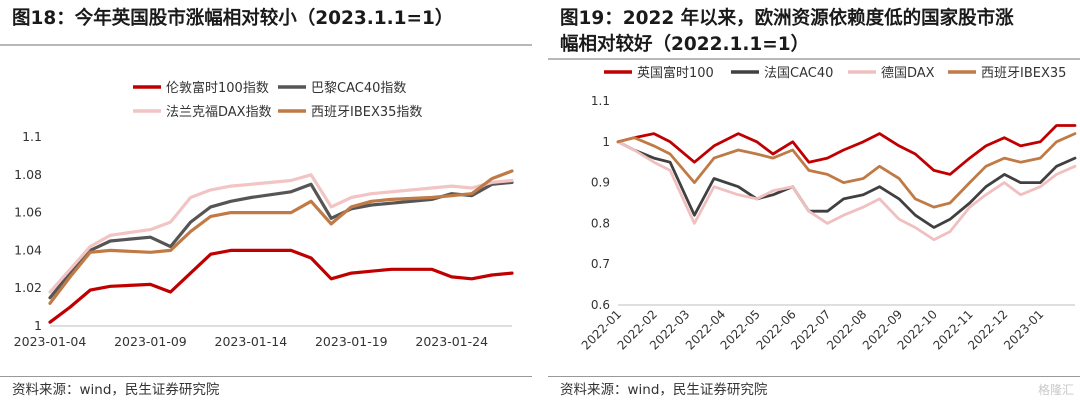 The height and width of the screenshot is (402, 1080). I want to click on y-tick-label: 1.06, so click(28, 212).